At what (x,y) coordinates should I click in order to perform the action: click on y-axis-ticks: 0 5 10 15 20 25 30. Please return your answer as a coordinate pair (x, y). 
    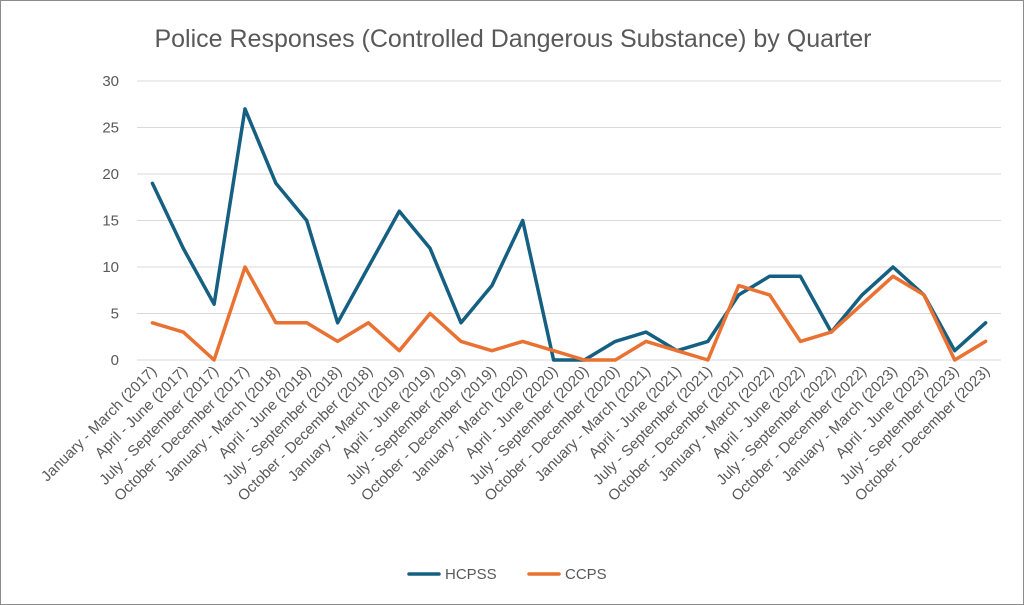
    Looking at the image, I should click on (110, 221).